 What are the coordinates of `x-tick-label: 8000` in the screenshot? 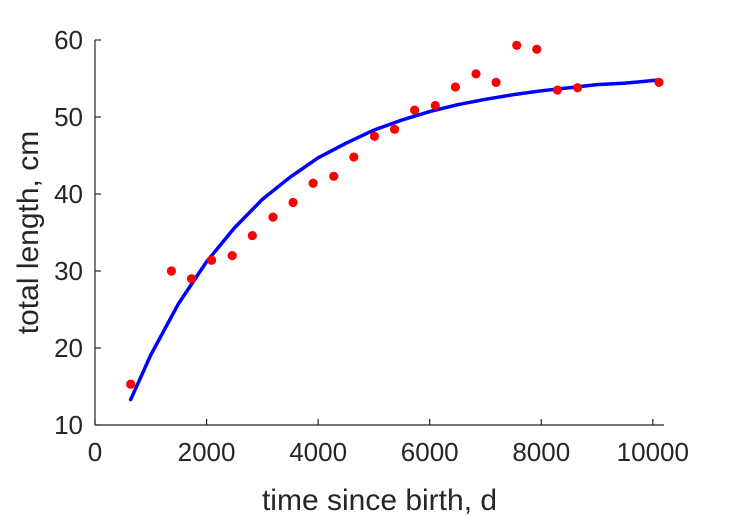 It's located at (541, 452).